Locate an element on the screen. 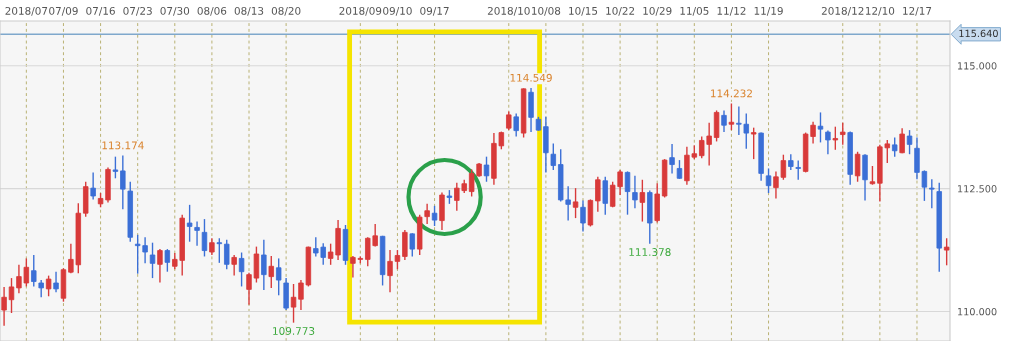 The image size is (1024, 341). x-tick-label: 12/10 is located at coordinates (880, 11).